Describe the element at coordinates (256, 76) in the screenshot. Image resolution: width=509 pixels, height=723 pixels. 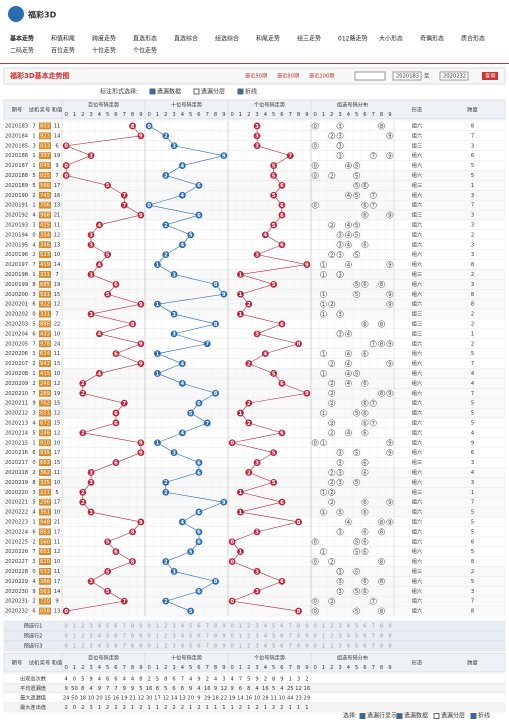
I see `range-link: 最近50期` at that location.